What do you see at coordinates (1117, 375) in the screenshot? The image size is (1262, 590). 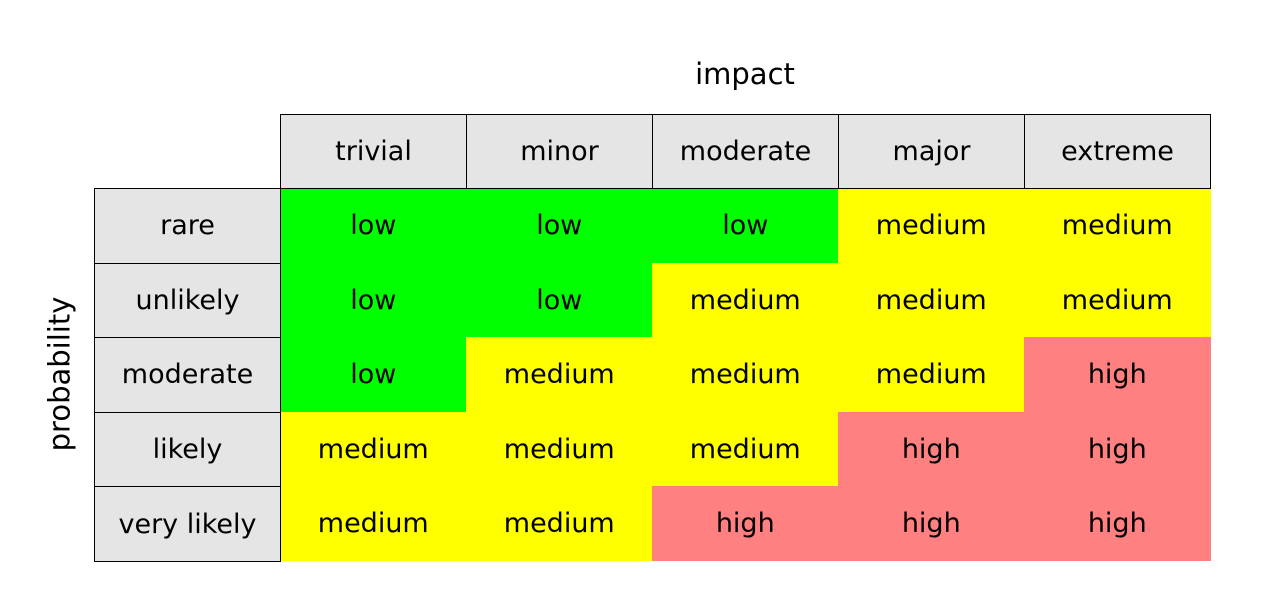 I see `risk-cell-moderate-extreme: high` at bounding box center [1117, 375].